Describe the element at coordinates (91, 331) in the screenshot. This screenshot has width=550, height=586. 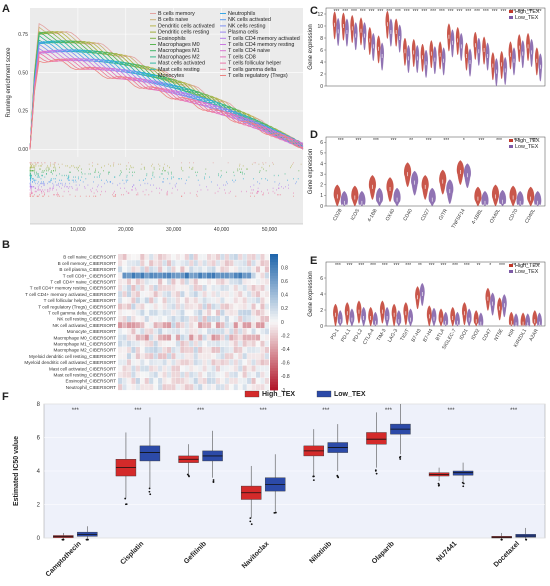
I see `heatmap-row-label: Monocyte_CIBERSORT` at that location.